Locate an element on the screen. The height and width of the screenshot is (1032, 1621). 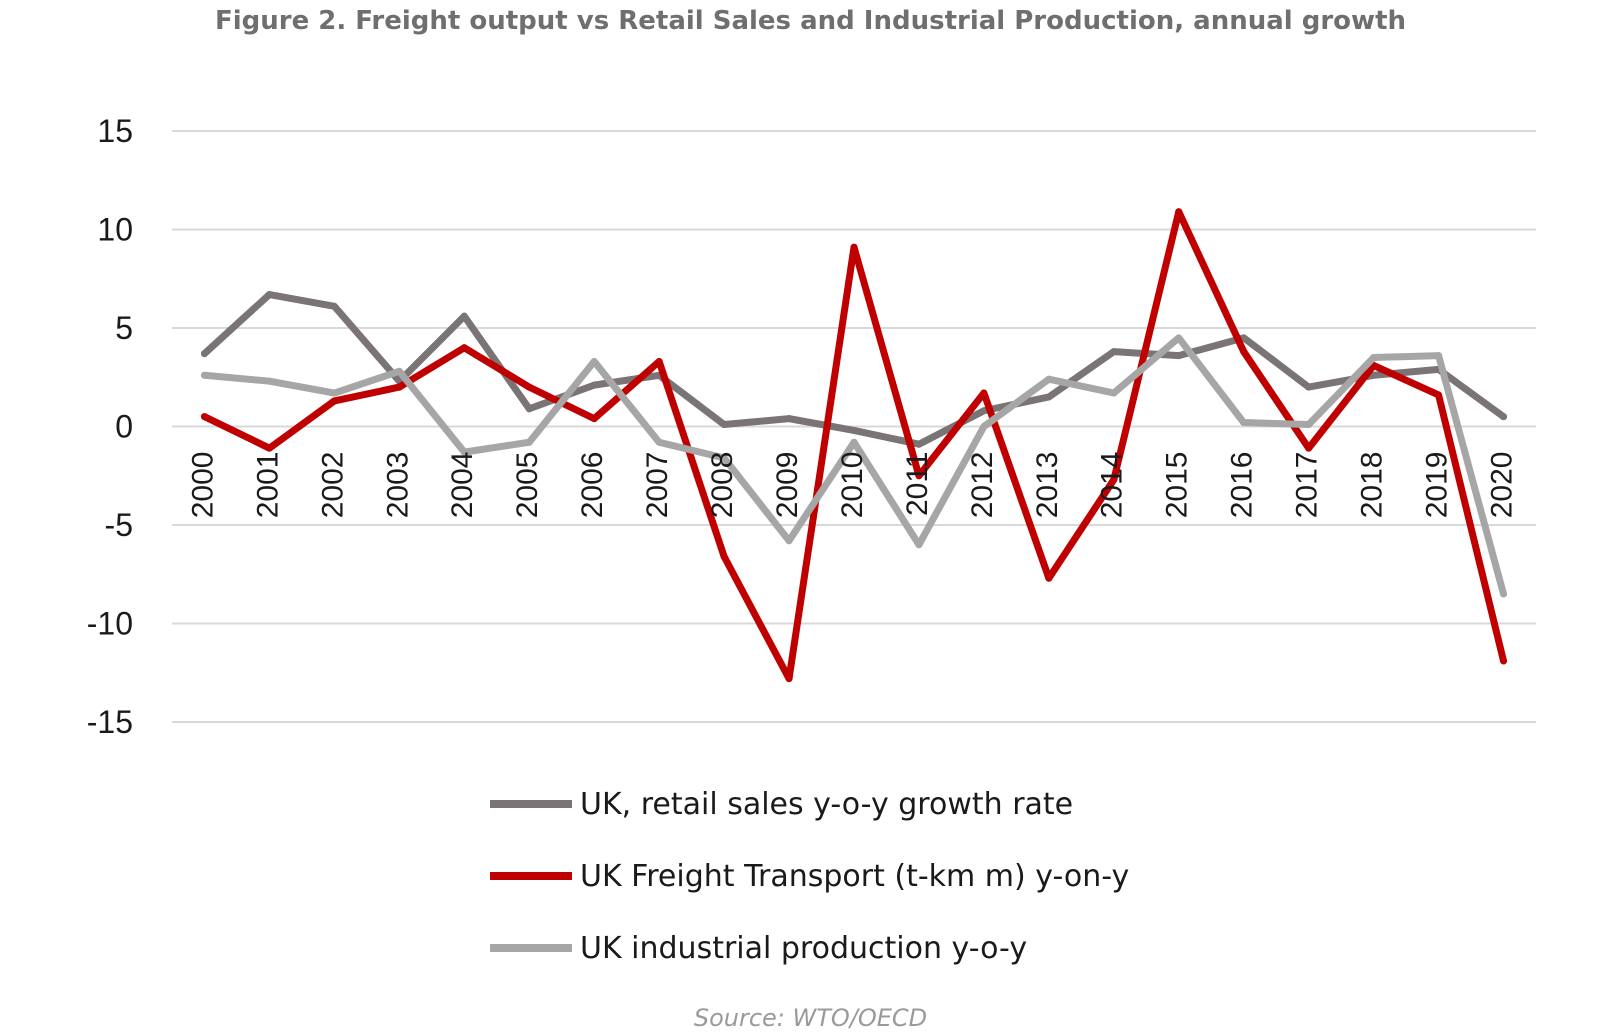
y-tick-label: -15 is located at coordinates (110, 722).